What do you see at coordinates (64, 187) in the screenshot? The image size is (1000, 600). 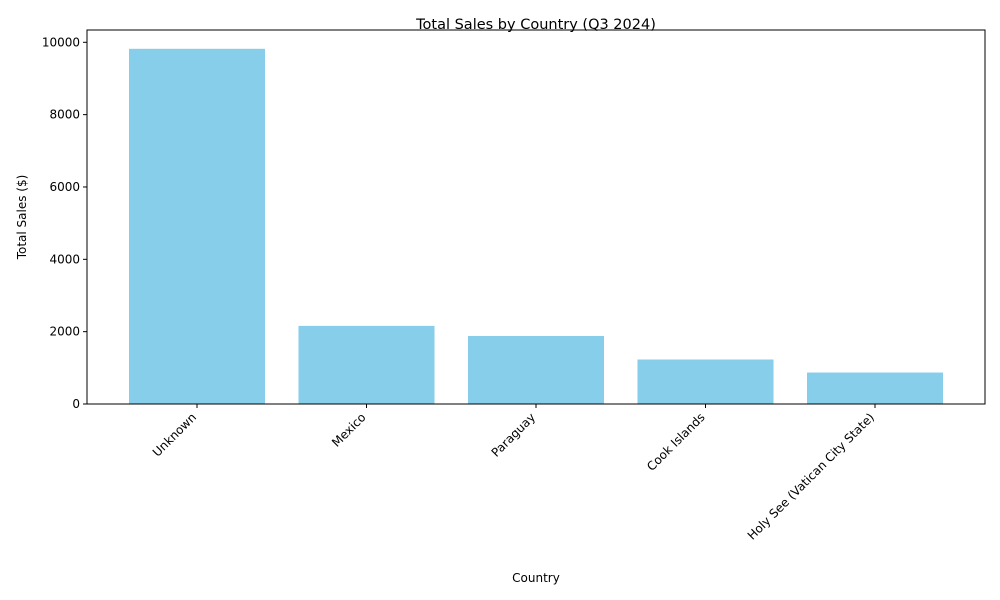 I see `y-tick-label-3: 6000` at bounding box center [64, 187].